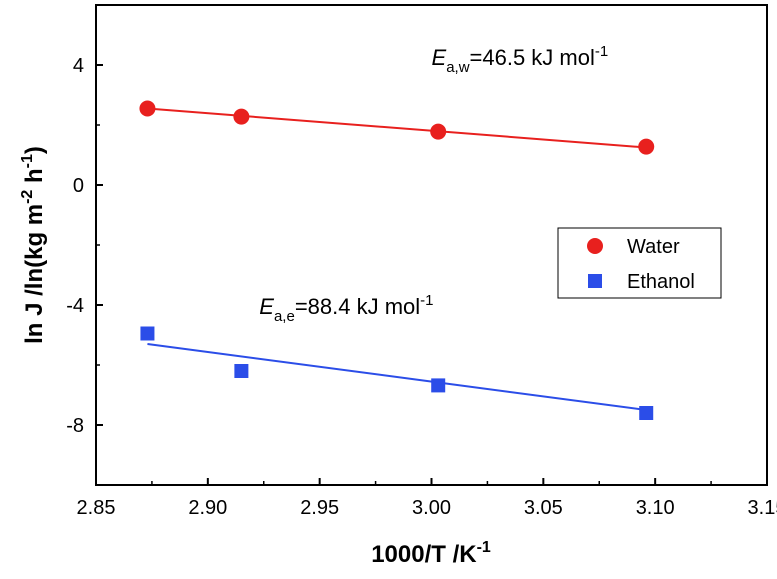 The height and width of the screenshot is (579, 777). Describe the element at coordinates (357, 306) in the screenshot. I see `anno-ethanol-text: =88.4 kJ mol` at that location.